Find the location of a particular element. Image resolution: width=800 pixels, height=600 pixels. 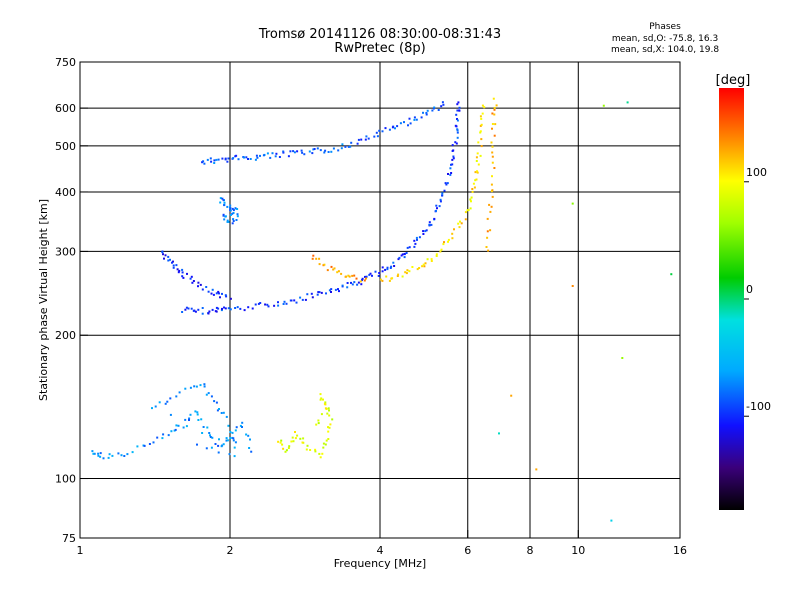

y-tick-label: 500 is located at coordinates (65, 146).